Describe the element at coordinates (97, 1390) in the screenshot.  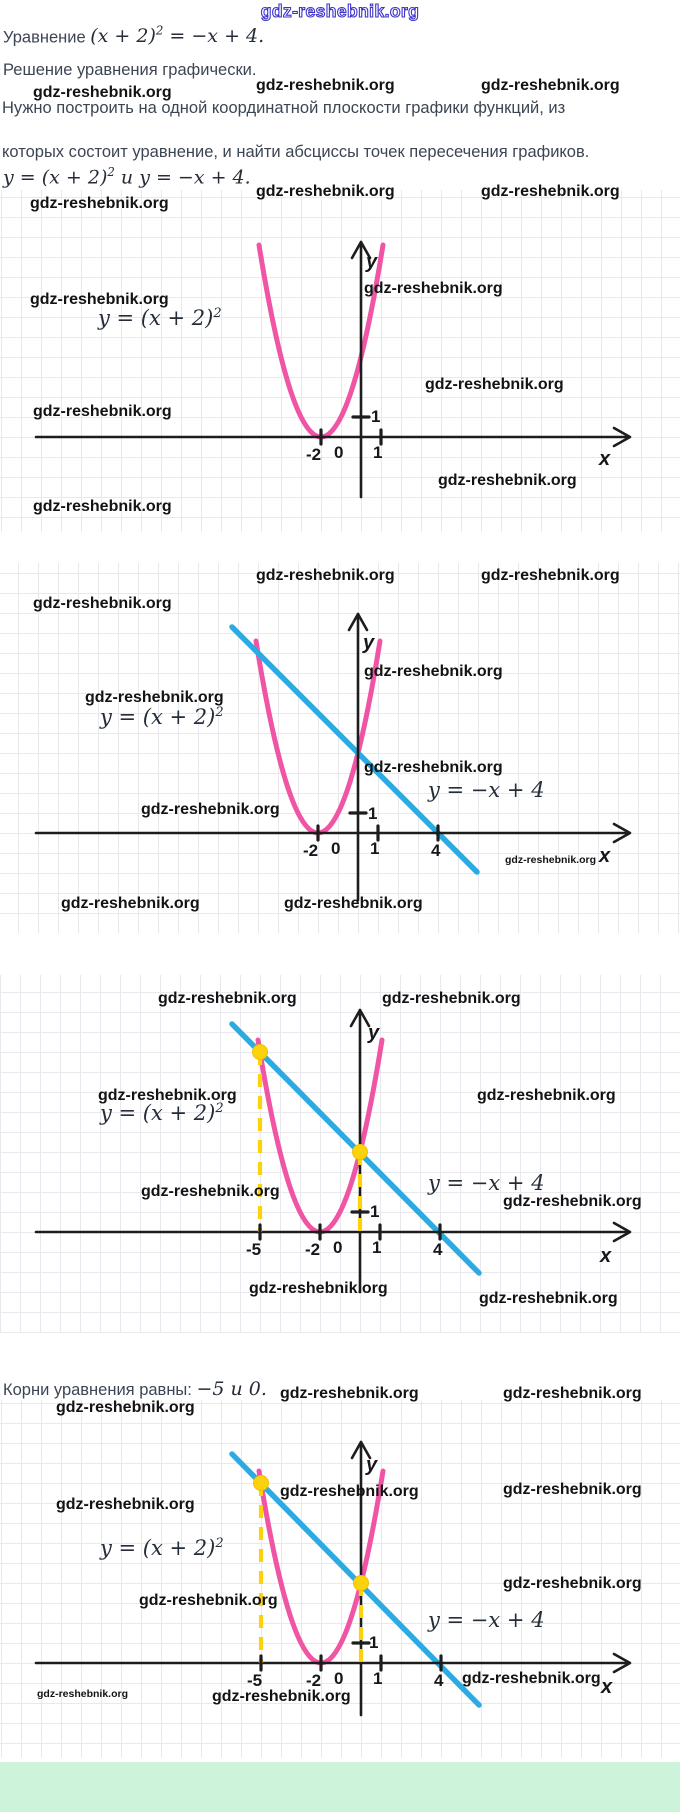
I see `roots-prefix: Корни уравнения равны:` at that location.